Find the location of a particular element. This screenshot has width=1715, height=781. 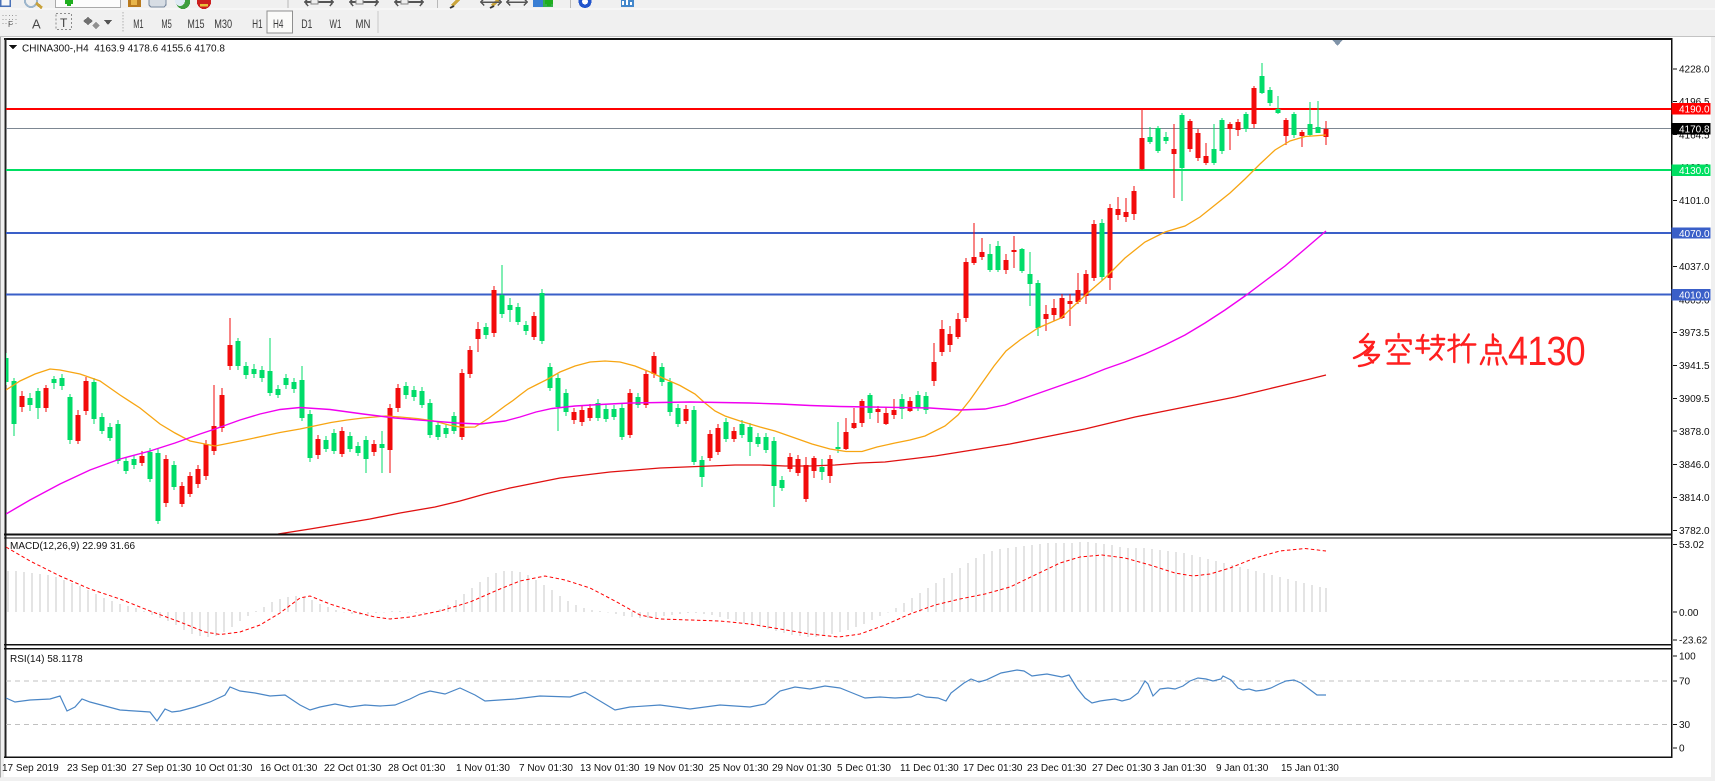

svg-text: M30 is located at coordinates (223, 24).